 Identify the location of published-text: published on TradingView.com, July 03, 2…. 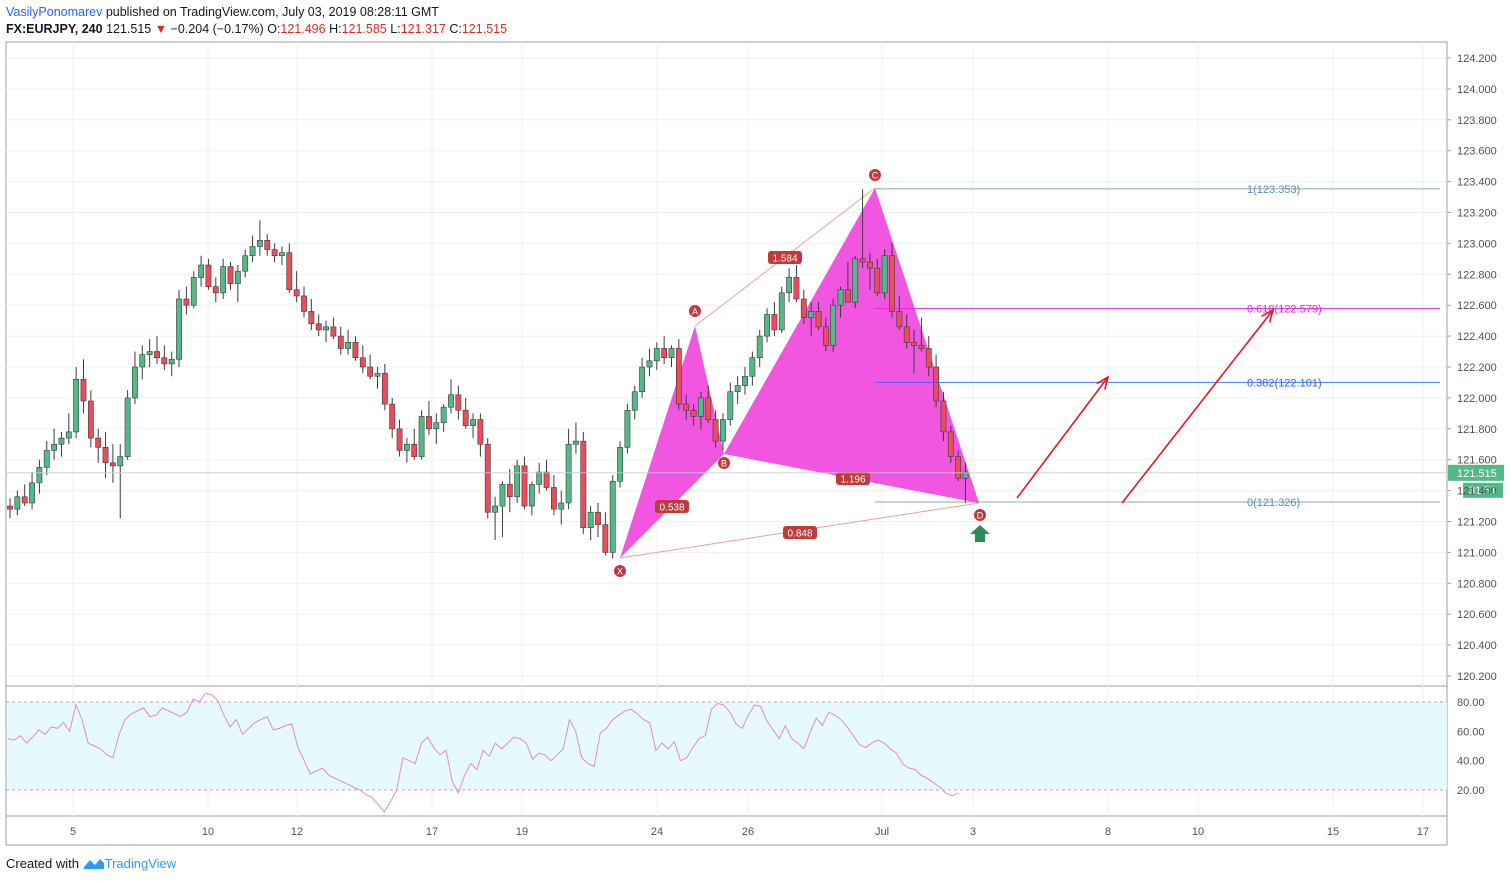
(272, 12).